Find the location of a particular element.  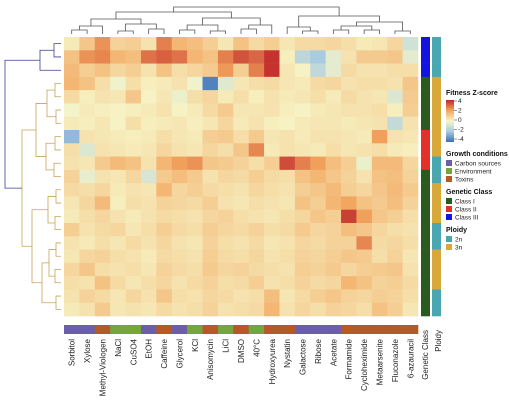

zscore-tick-label: -2 is located at coordinates (461, 130).